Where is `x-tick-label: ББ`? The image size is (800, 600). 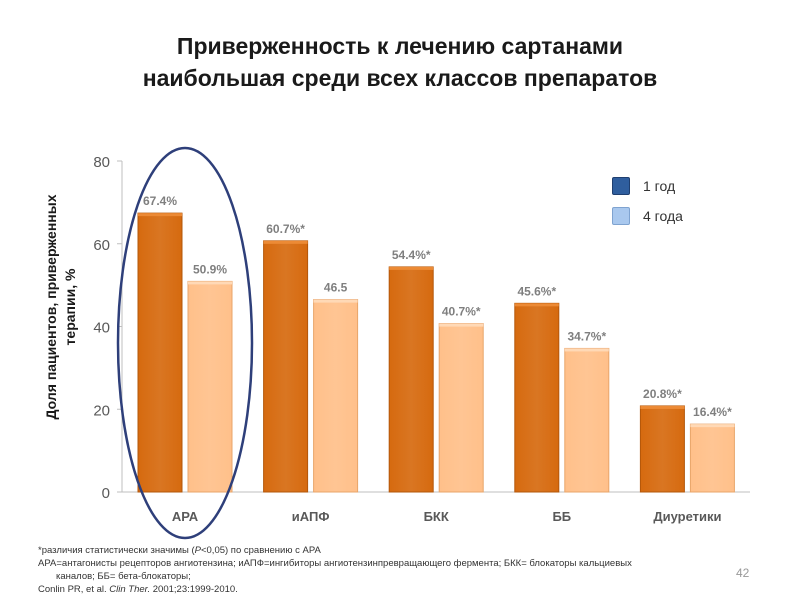
x-tick-label: ББ is located at coordinates (561, 516).